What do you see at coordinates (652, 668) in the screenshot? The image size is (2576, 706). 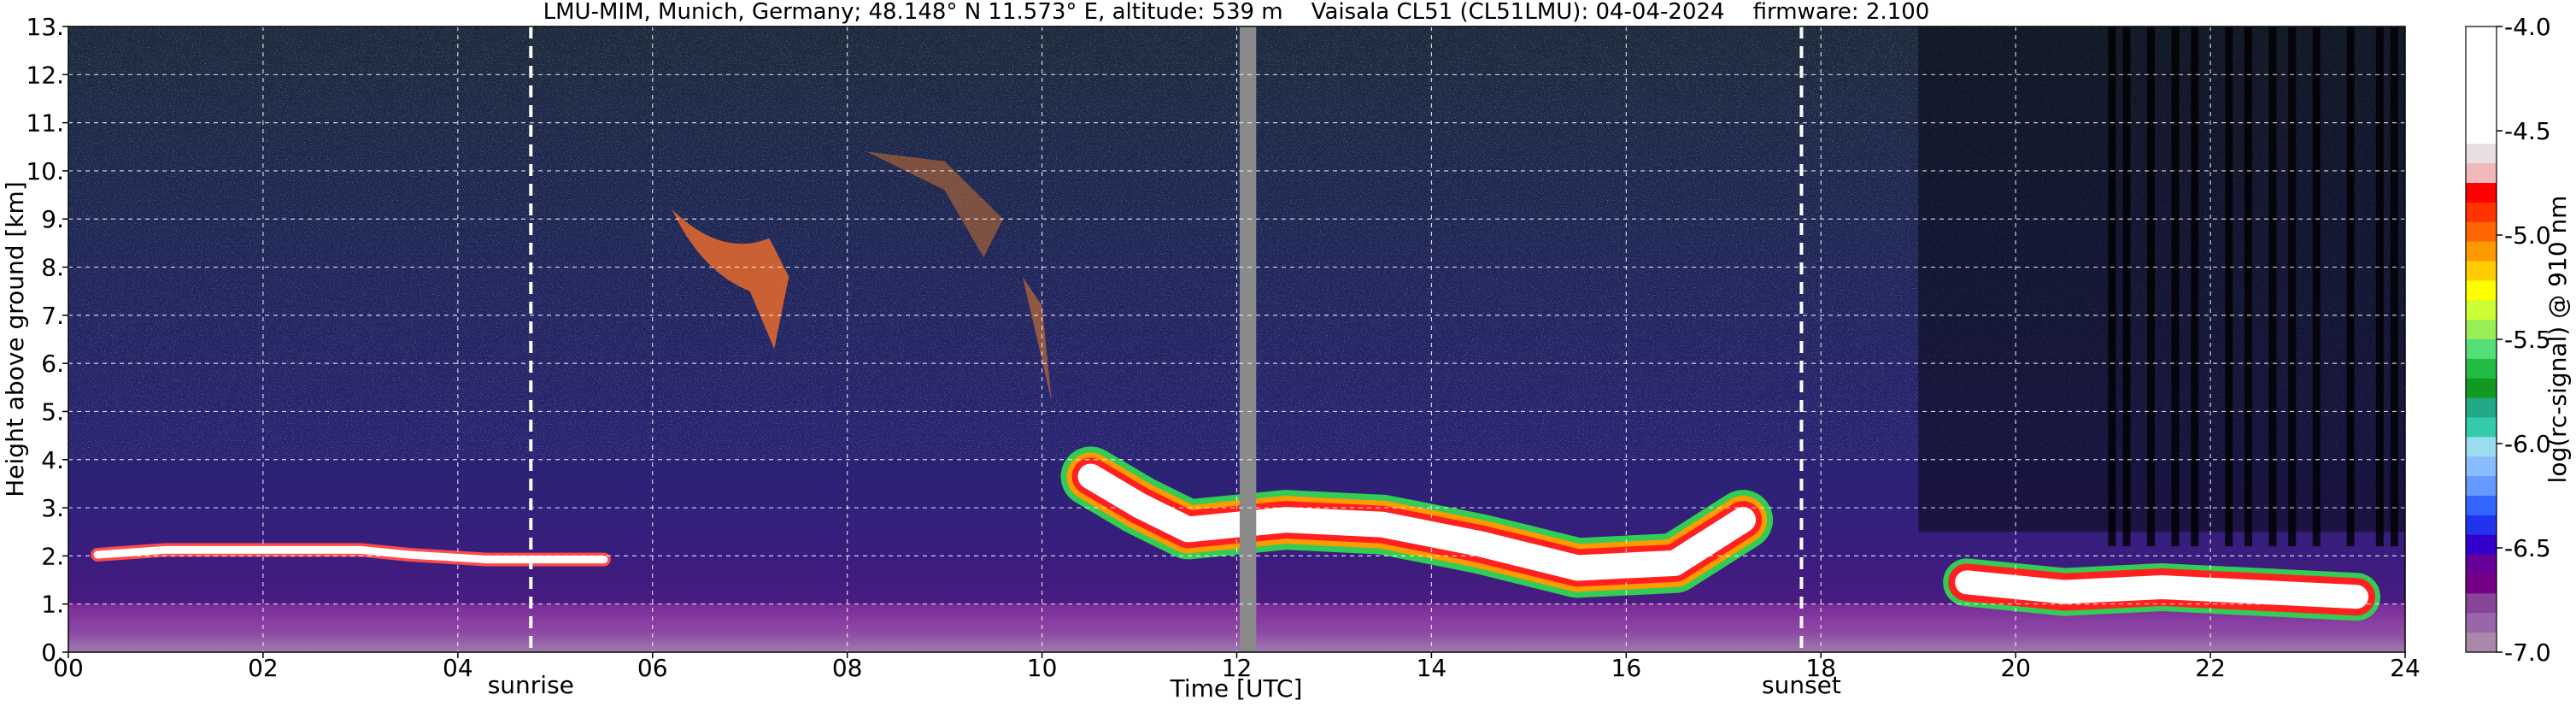 I see `x-tick-label: 06` at bounding box center [652, 668].